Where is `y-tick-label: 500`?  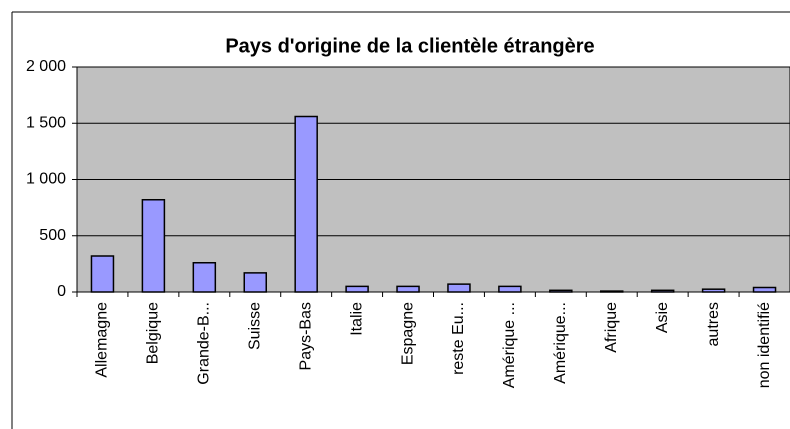 y-tick-label: 500 is located at coordinates (52, 235).